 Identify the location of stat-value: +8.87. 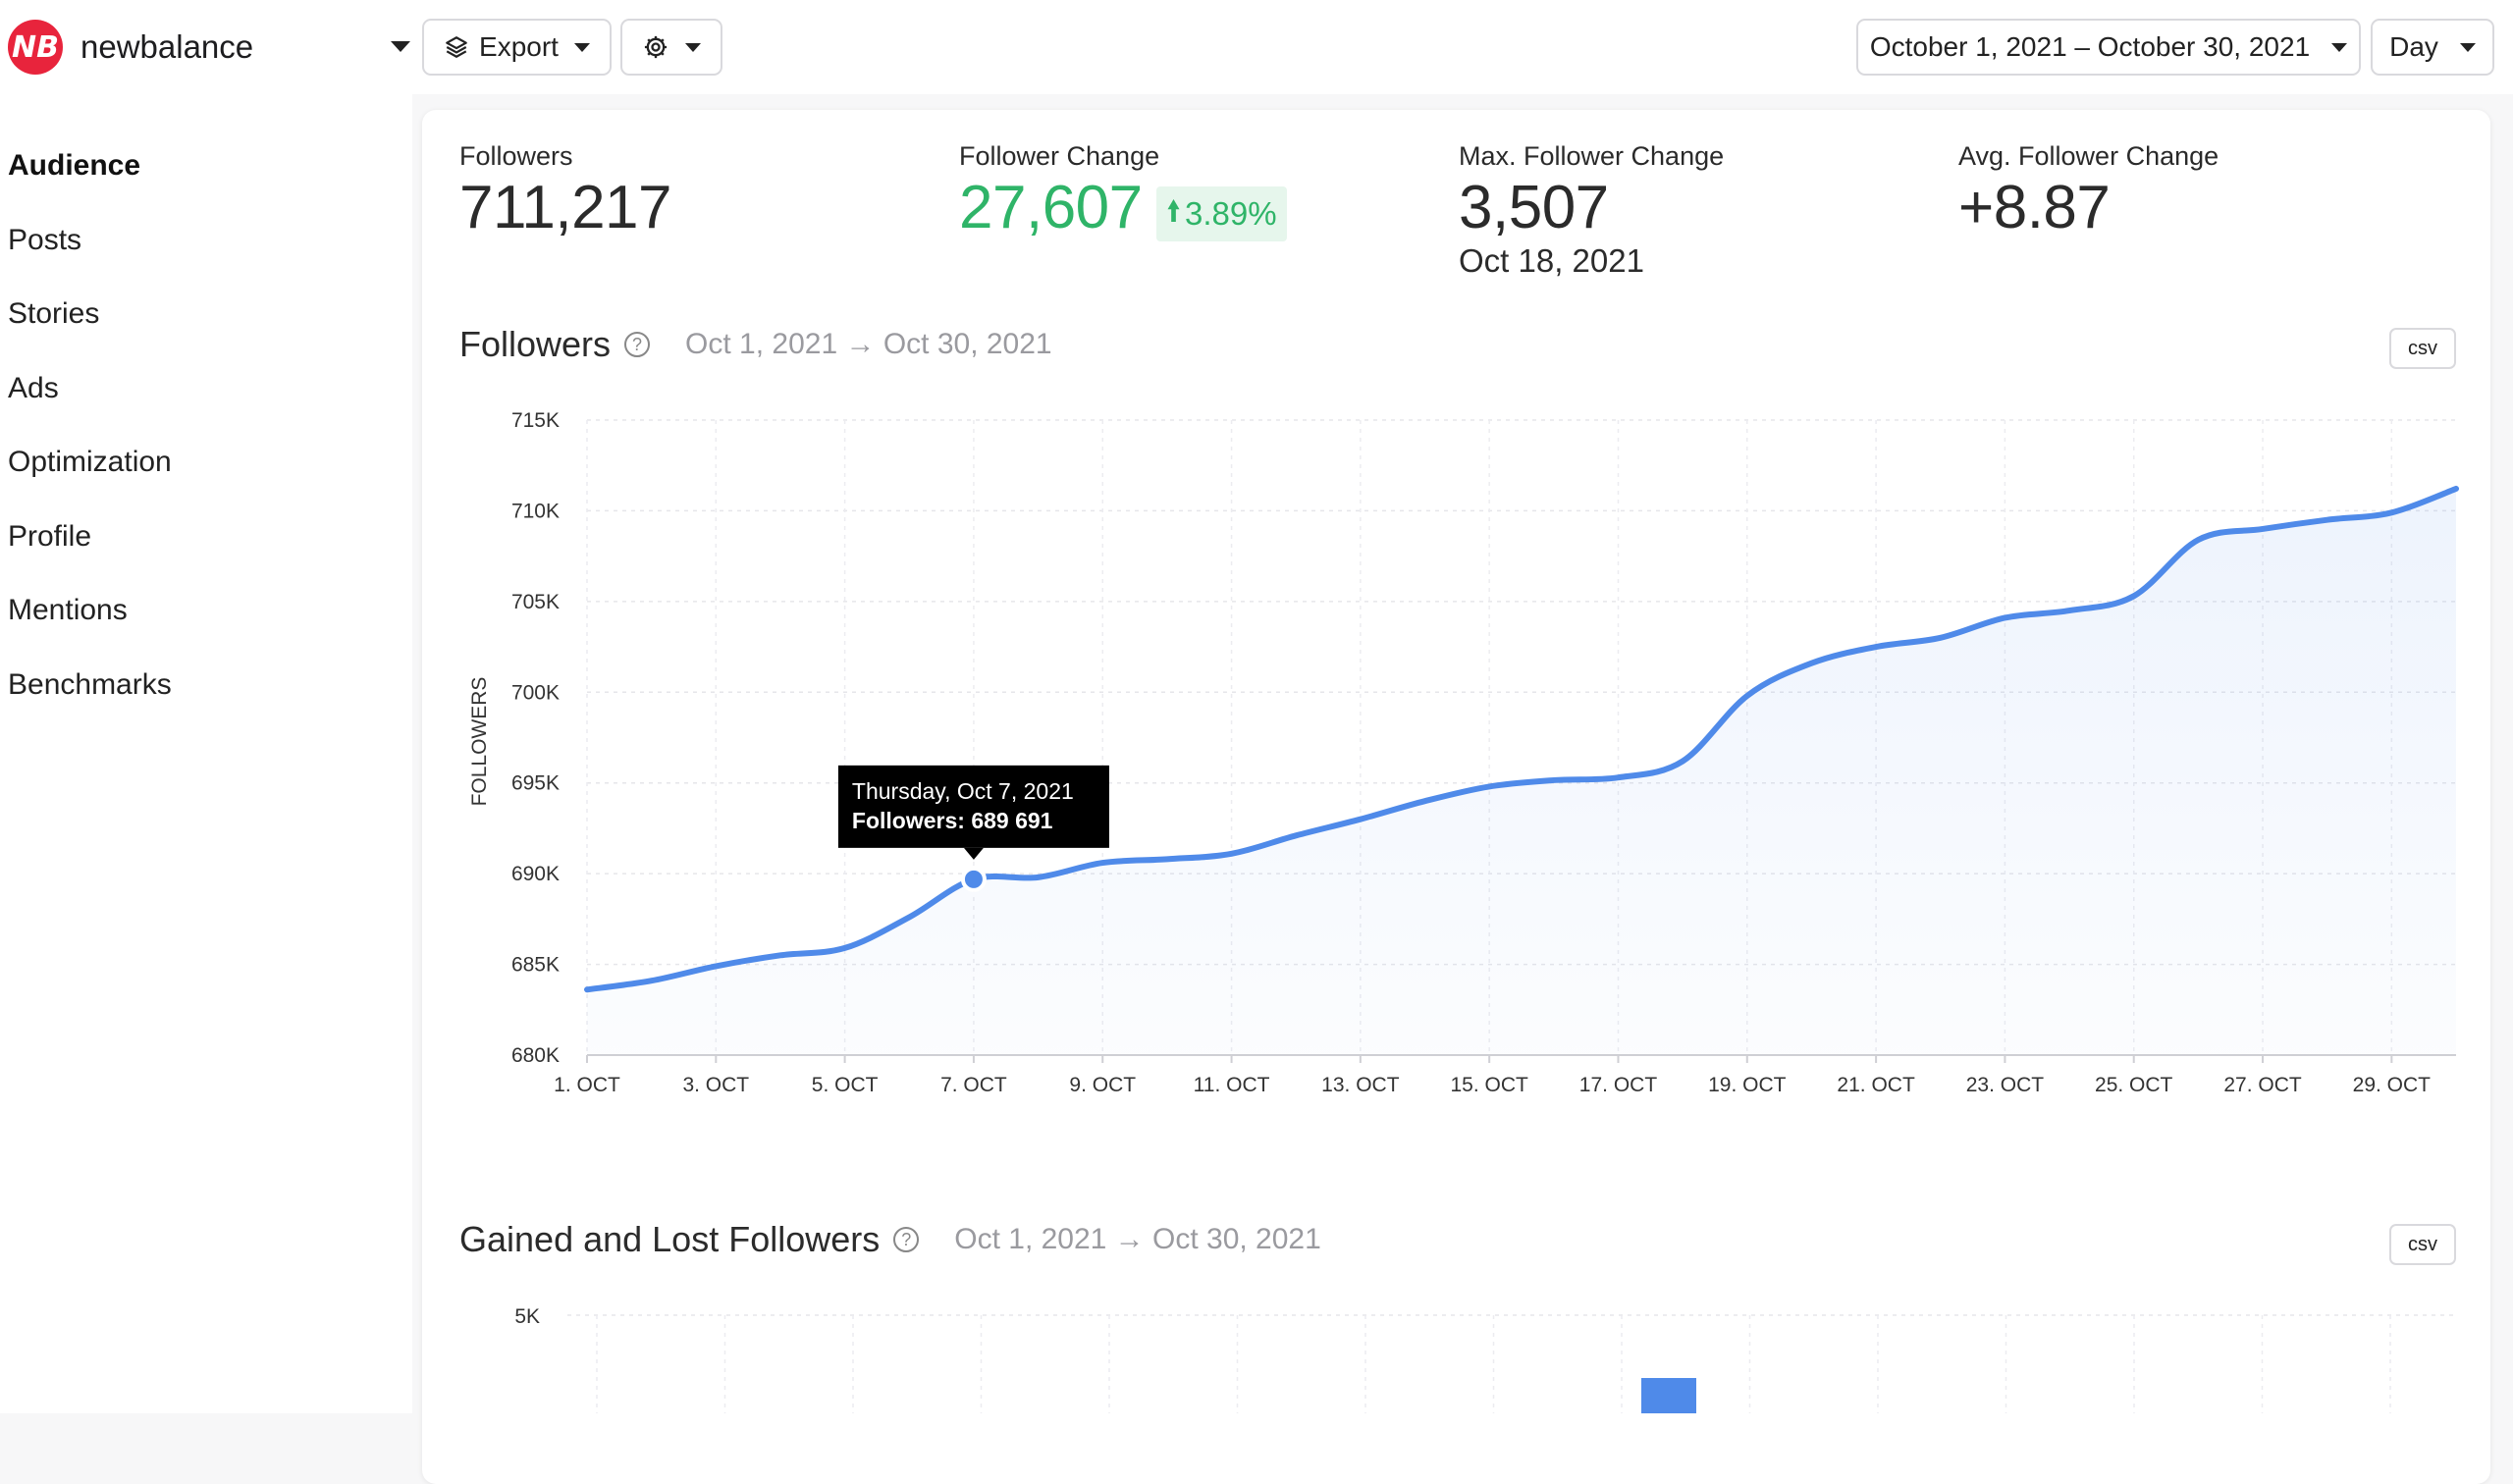
(2034, 207).